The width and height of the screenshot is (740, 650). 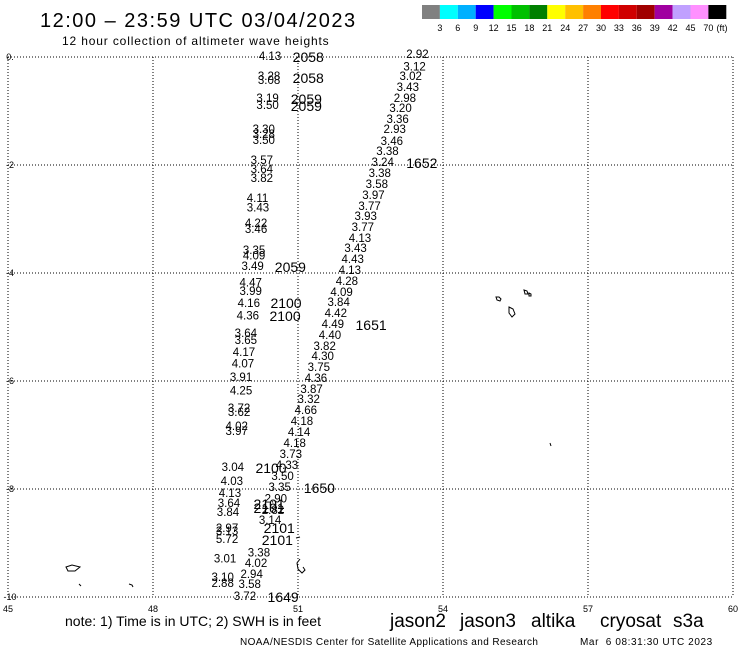 What do you see at coordinates (457, 28) in the screenshot?
I see `legend-label: 6` at bounding box center [457, 28].